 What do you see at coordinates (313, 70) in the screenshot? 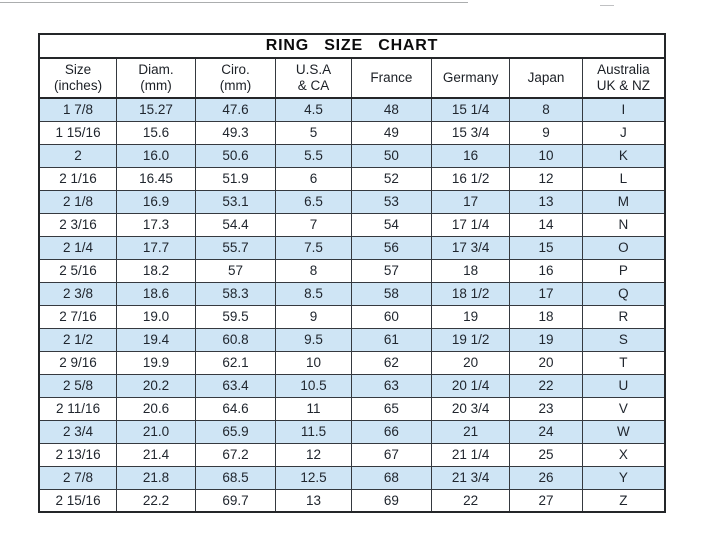
I see `column-header-line1: U.S.A` at bounding box center [313, 70].